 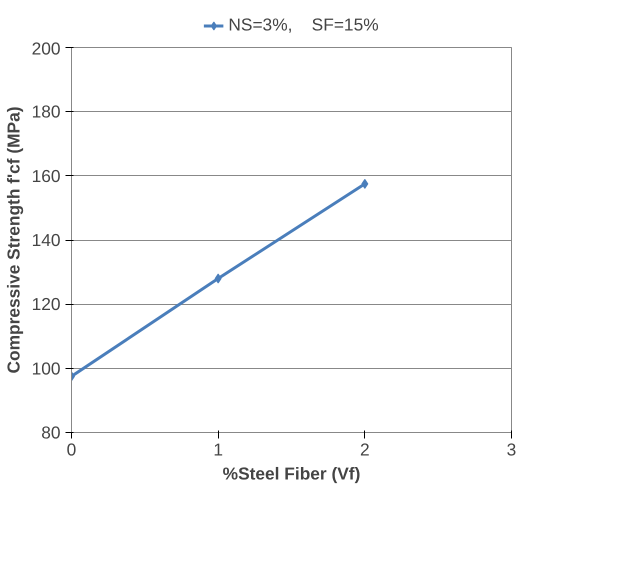 What do you see at coordinates (46, 304) in the screenshot?
I see `y-tick-label: 120` at bounding box center [46, 304].